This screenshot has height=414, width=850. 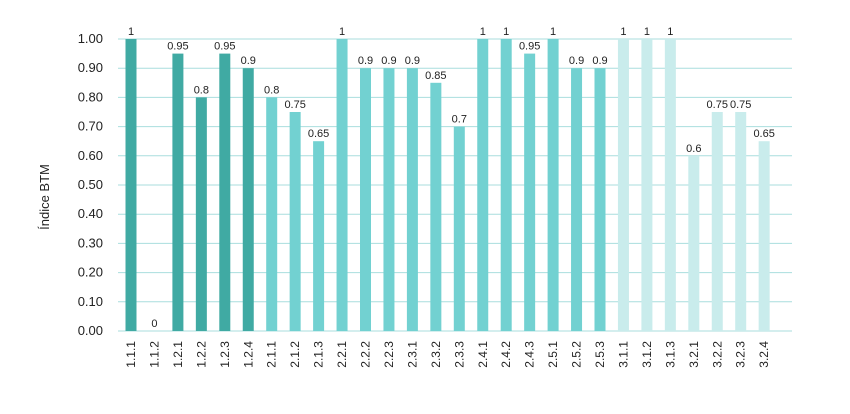 What do you see at coordinates (435, 76) in the screenshot?
I see `data-label-2.3.2: 0.85` at bounding box center [435, 76].